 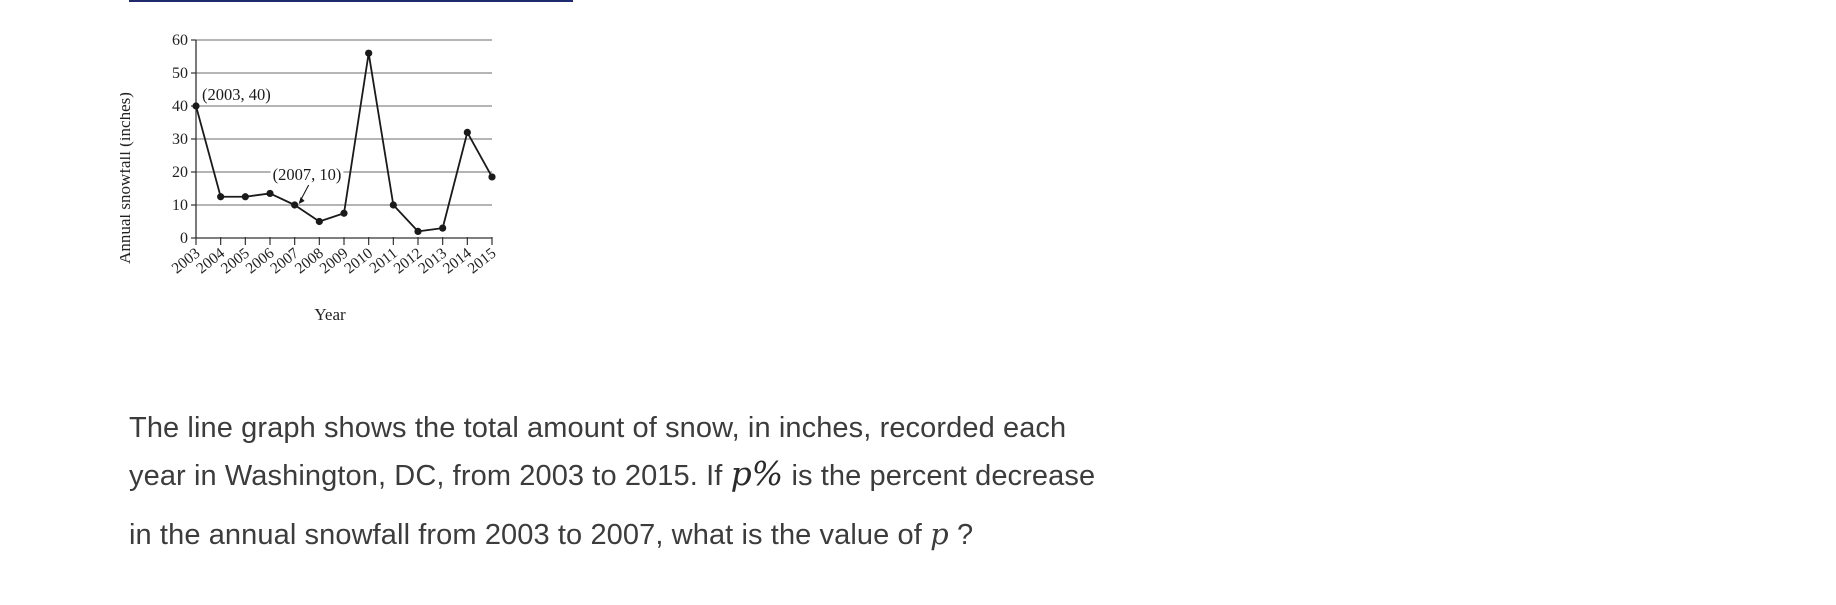 I want to click on data-point-2008, so click(x=319, y=221).